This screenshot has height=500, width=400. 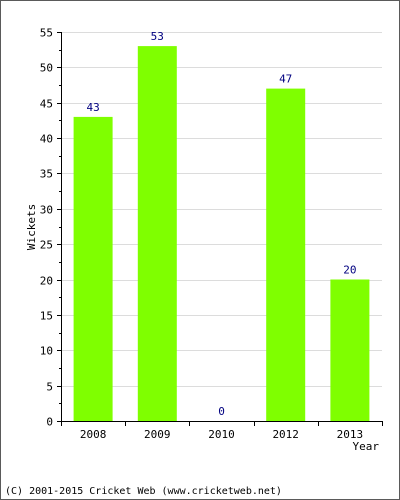 I want to click on x-axis-label: Year, so click(x=366, y=446).